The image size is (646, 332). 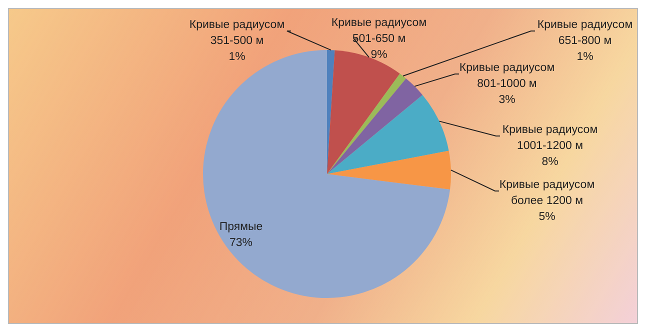 What do you see at coordinates (507, 76) in the screenshot?
I see `slice-label: Кривые радиусом 801-1000 м` at bounding box center [507, 76].